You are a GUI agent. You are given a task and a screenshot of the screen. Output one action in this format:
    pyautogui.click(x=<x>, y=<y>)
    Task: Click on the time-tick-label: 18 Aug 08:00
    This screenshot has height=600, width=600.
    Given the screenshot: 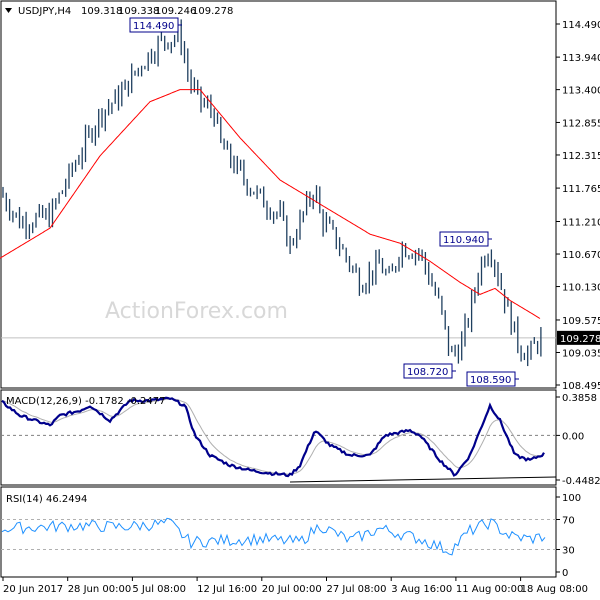 What is the action you would take?
    pyautogui.click(x=554, y=589)
    